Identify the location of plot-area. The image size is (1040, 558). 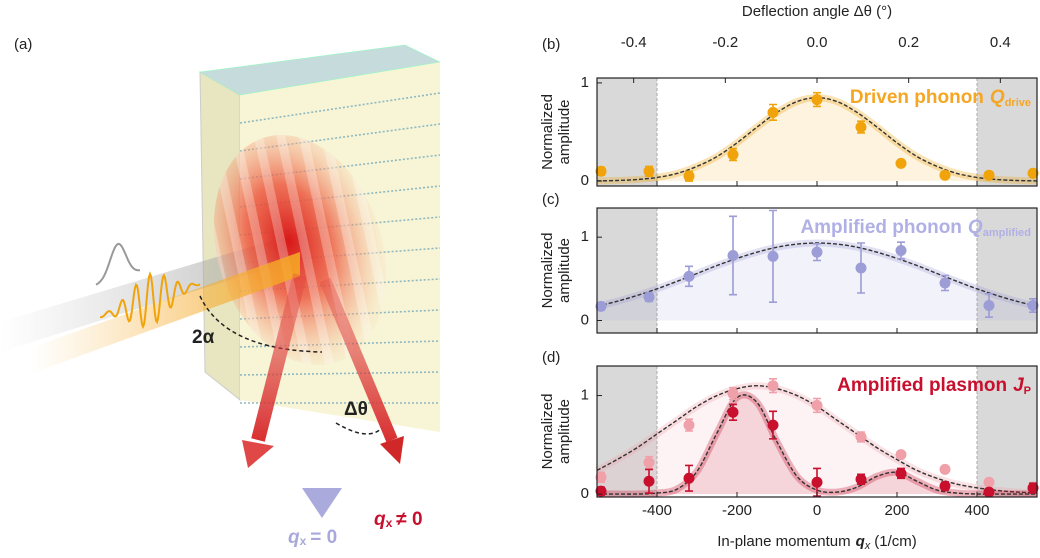
(817, 270).